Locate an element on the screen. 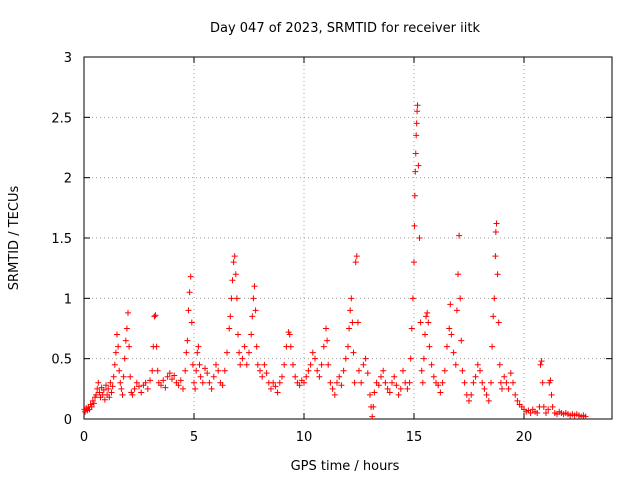  x-tick-label: 0 is located at coordinates (84, 437).